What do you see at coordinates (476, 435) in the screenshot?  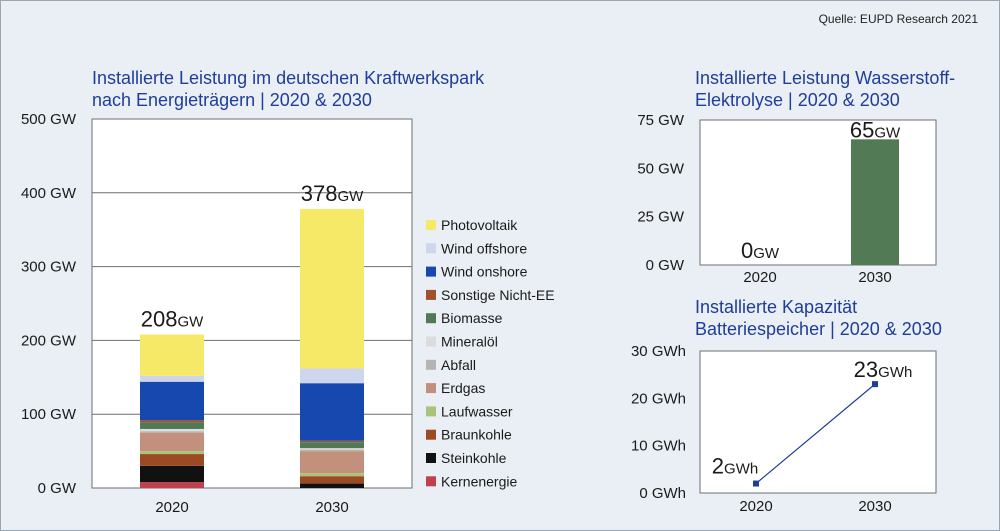 I see `chart1-legend-label: Braunkohle` at bounding box center [476, 435].